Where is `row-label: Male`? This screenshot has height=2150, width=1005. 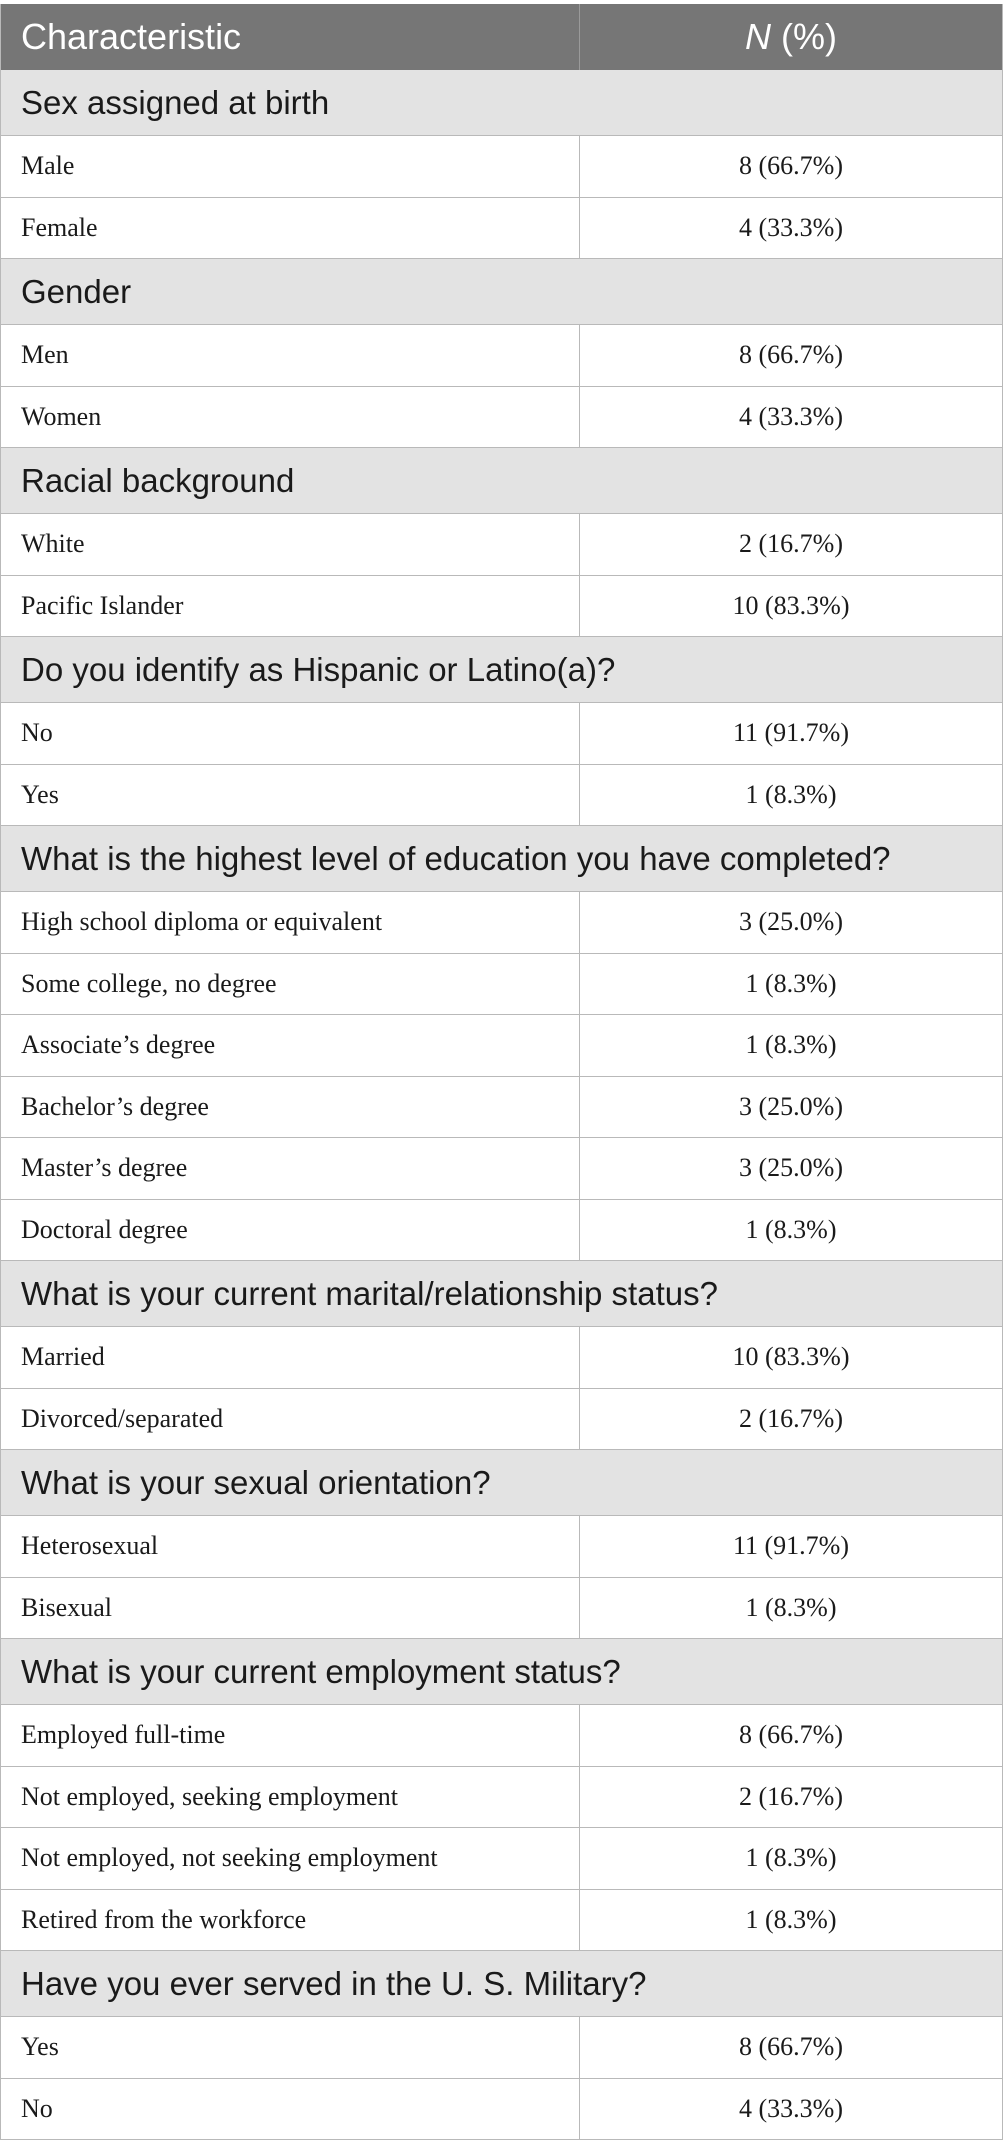 row-label: Male is located at coordinates (290, 166).